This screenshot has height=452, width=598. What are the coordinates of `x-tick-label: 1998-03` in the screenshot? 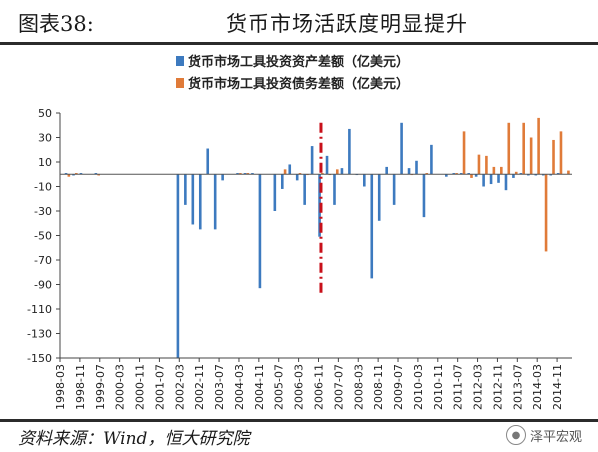 It's located at (60, 387).